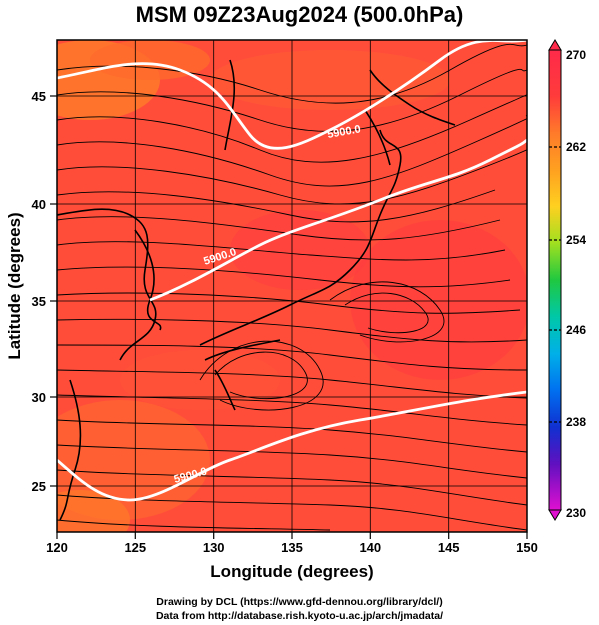  I want to click on y-tick-label: 25, so click(39, 486).